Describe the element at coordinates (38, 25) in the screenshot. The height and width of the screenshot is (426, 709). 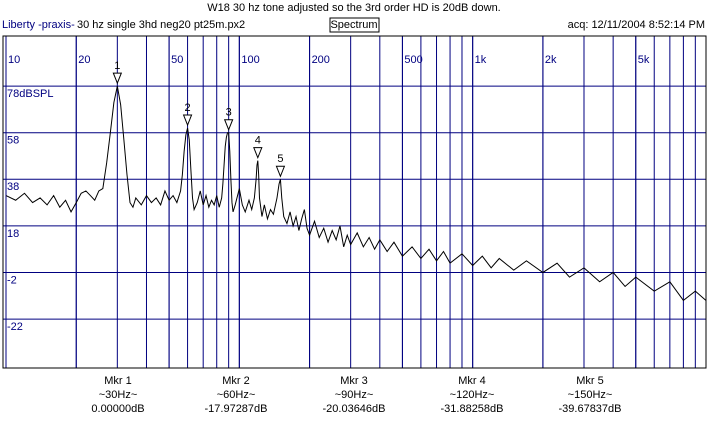
I see `app-name: Liberty -praxis-` at that location.